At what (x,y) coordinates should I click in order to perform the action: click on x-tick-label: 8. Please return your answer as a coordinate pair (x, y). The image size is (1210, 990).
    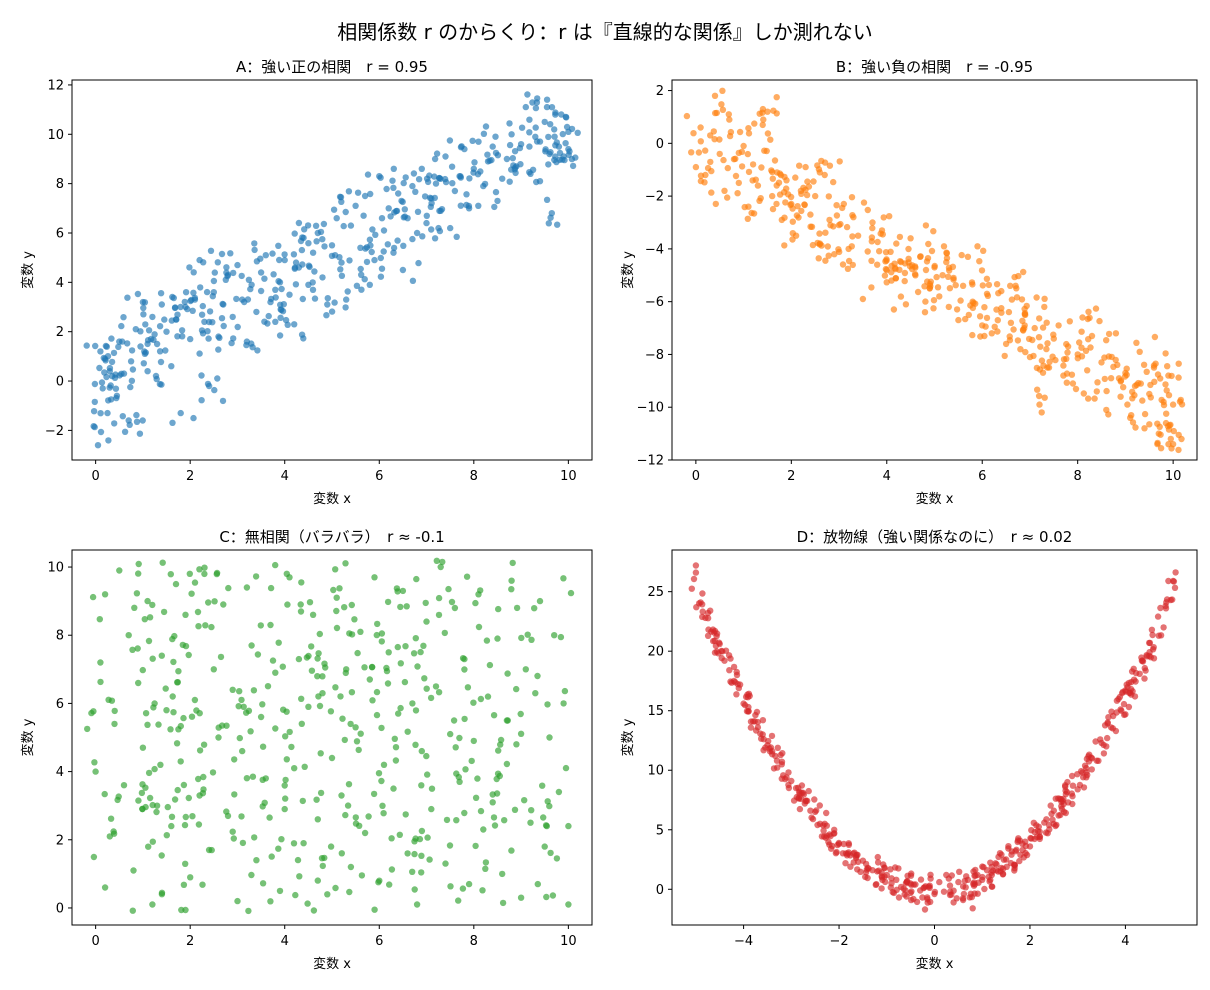
    Looking at the image, I should click on (474, 476).